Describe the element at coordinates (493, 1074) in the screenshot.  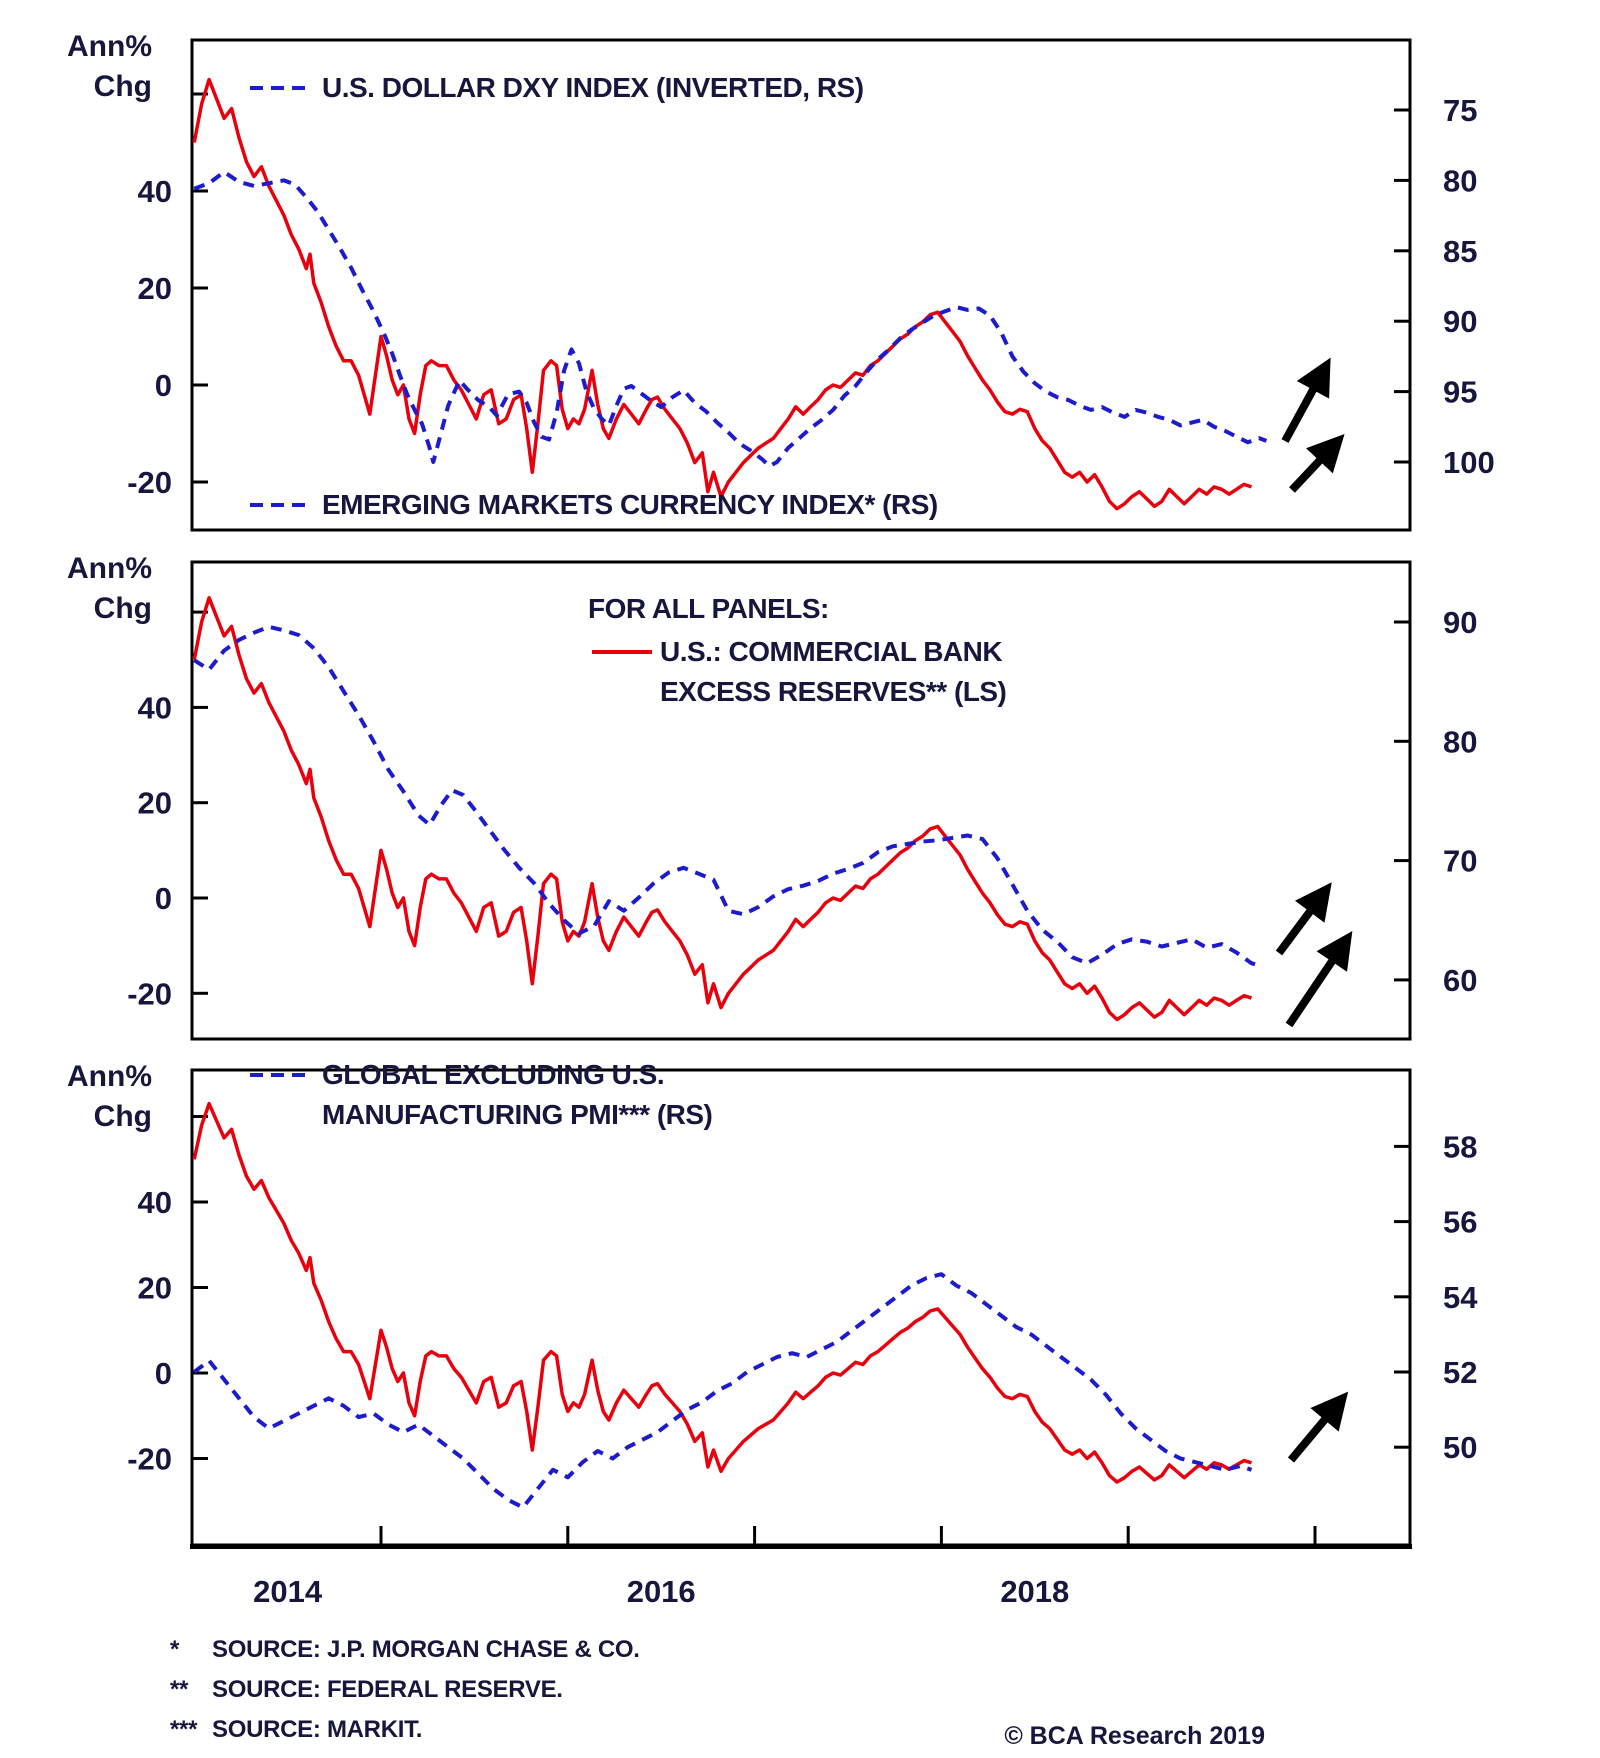
I see `legend-label-pmi: GLOBAL EXCLUDING U.S.` at that location.